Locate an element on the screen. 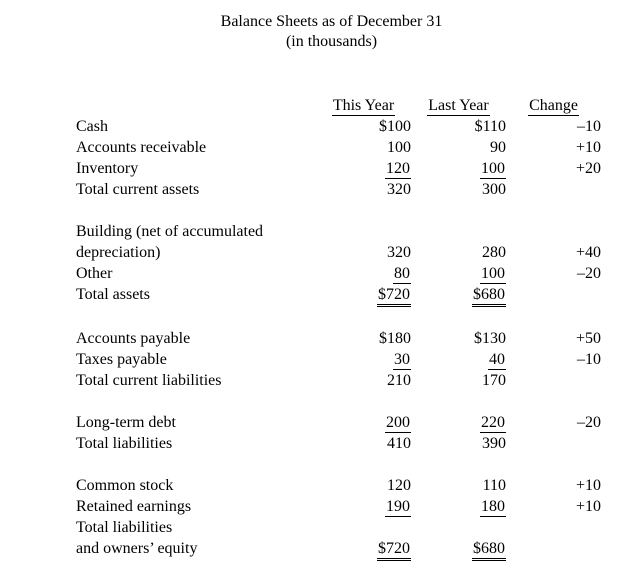 This screenshot has height=573, width=629. last-year-value: 280 is located at coordinates (494, 252).